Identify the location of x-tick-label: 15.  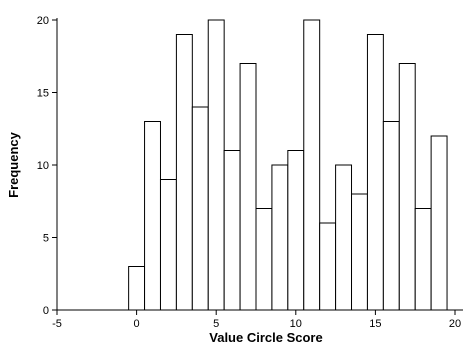
(375, 324).